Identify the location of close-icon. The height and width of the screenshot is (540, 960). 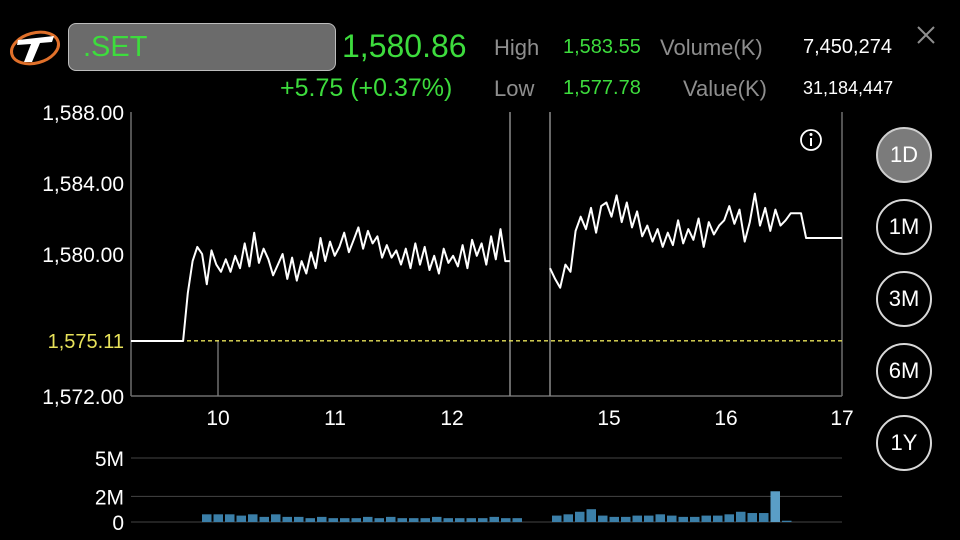
(926, 35).